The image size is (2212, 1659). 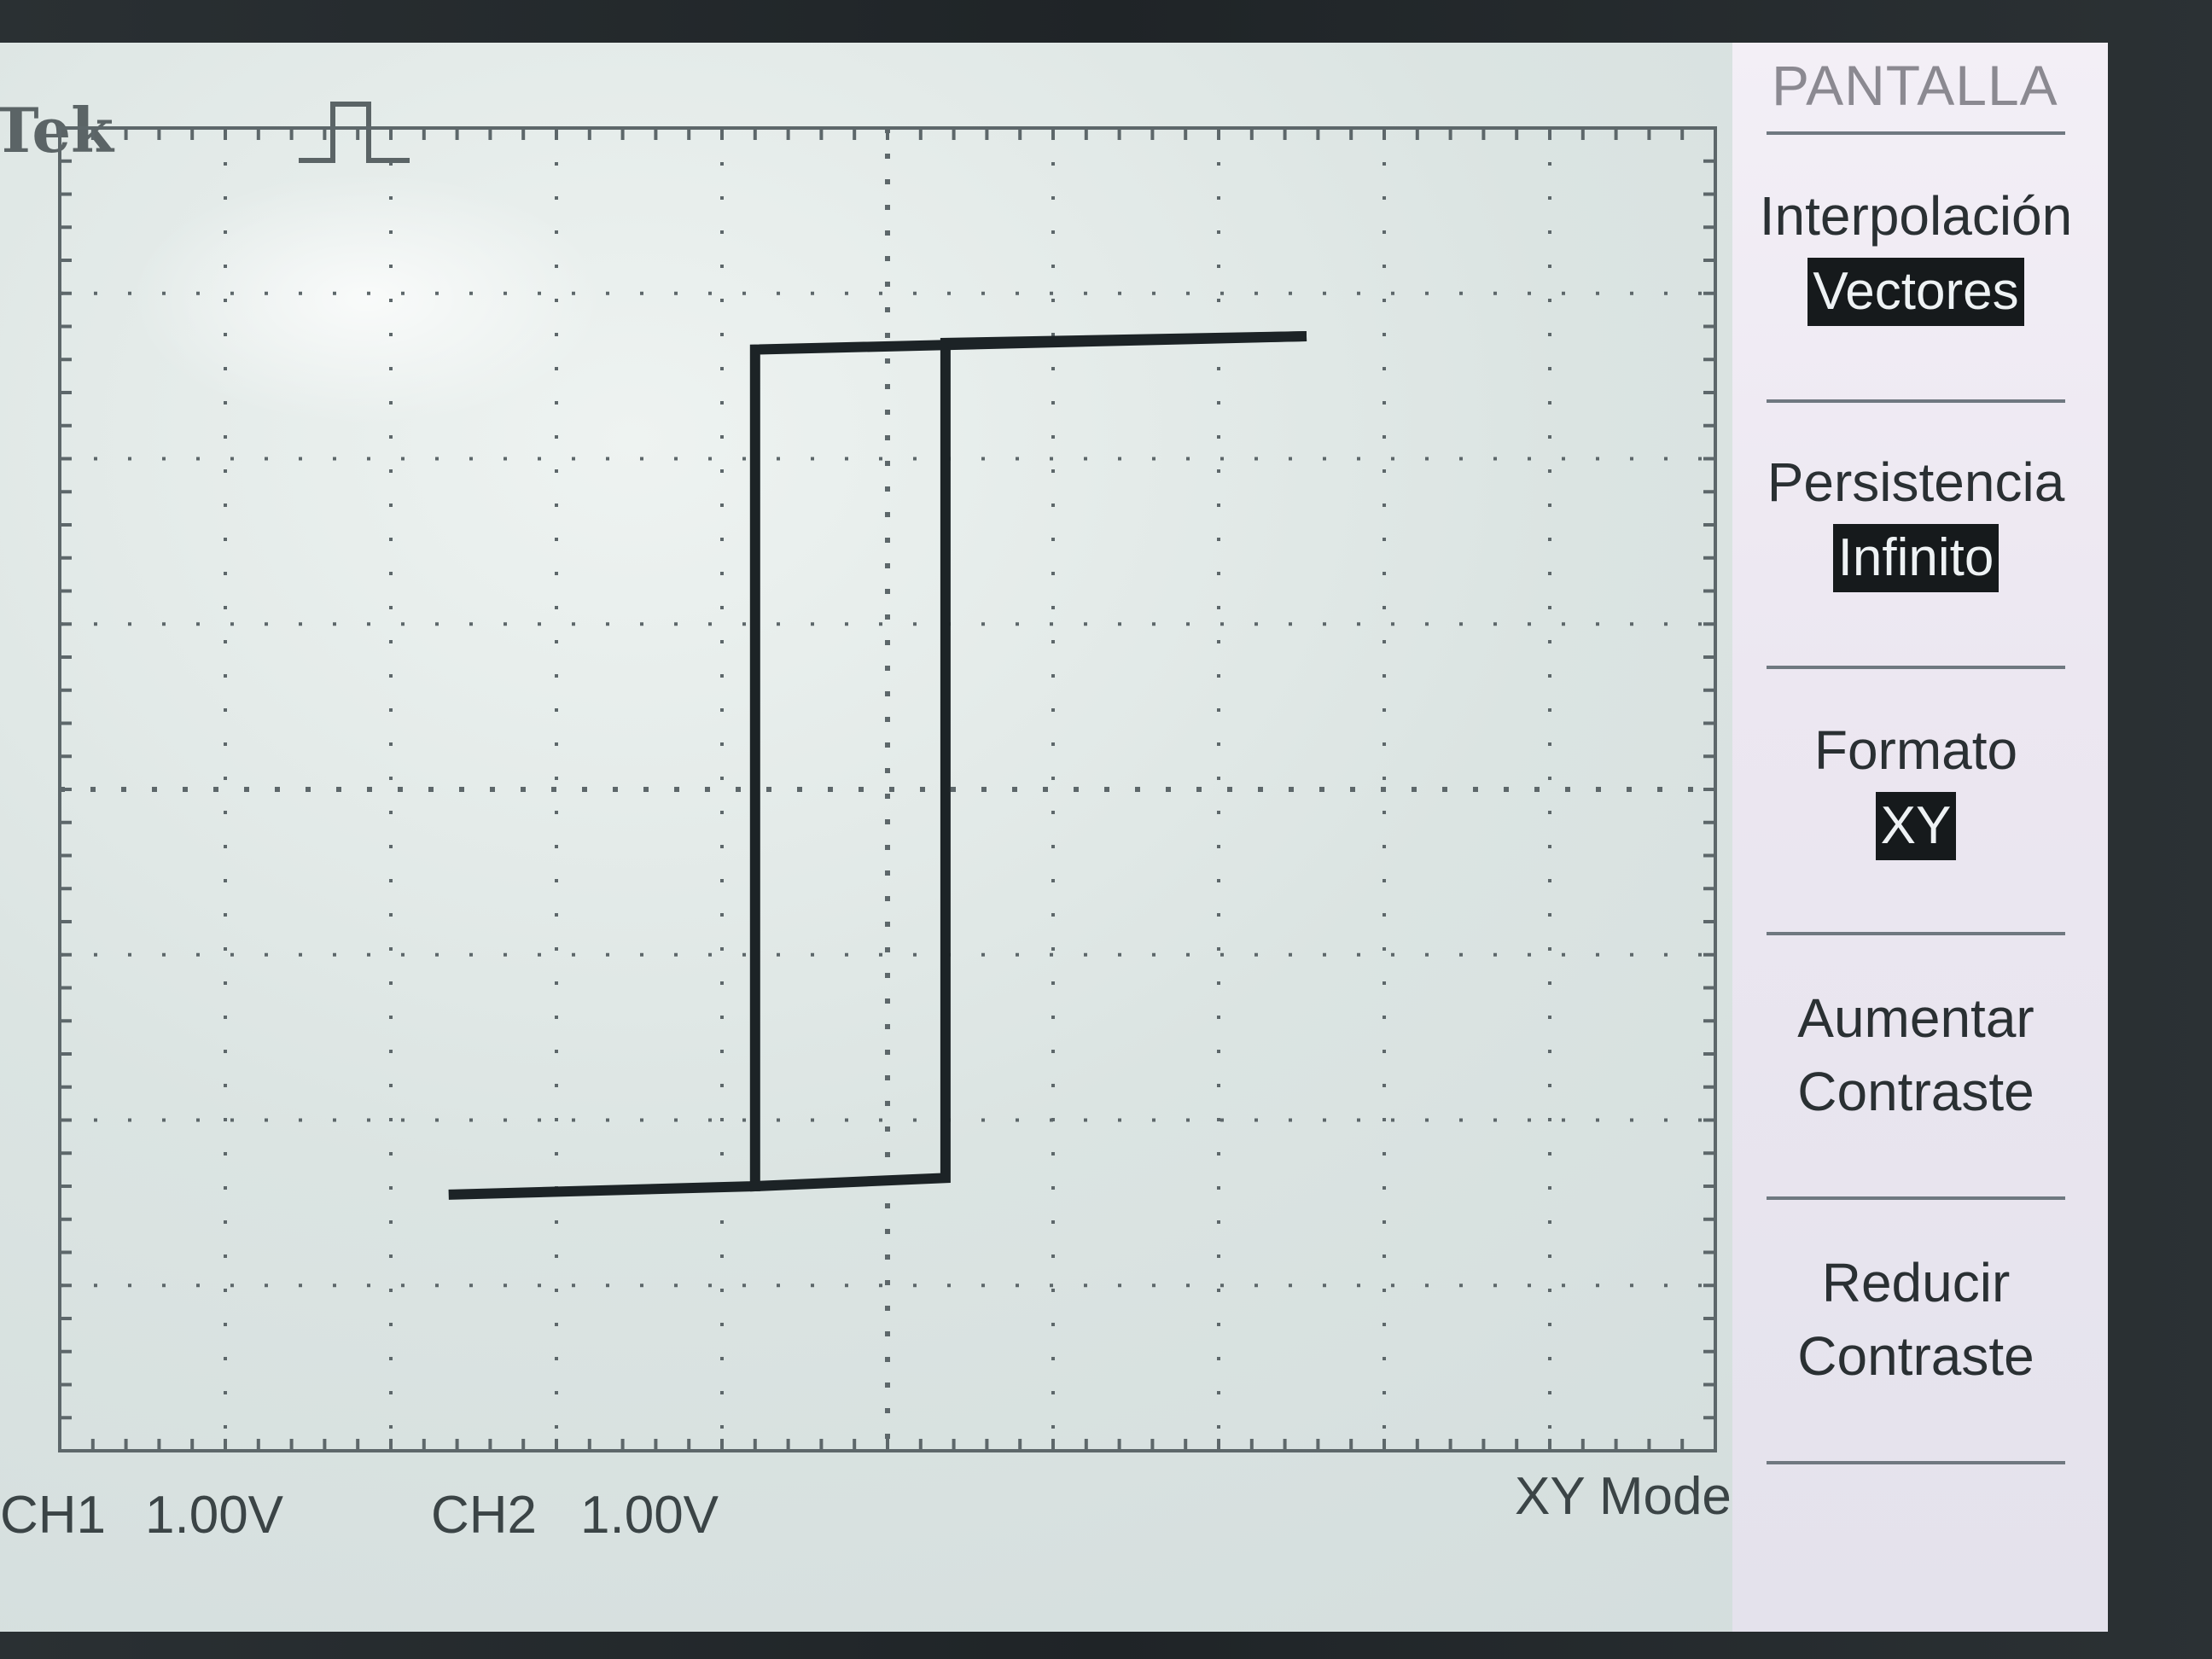 I want to click on menu-item-persistencia: Persistencia Infinito, so click(x=1915, y=518).